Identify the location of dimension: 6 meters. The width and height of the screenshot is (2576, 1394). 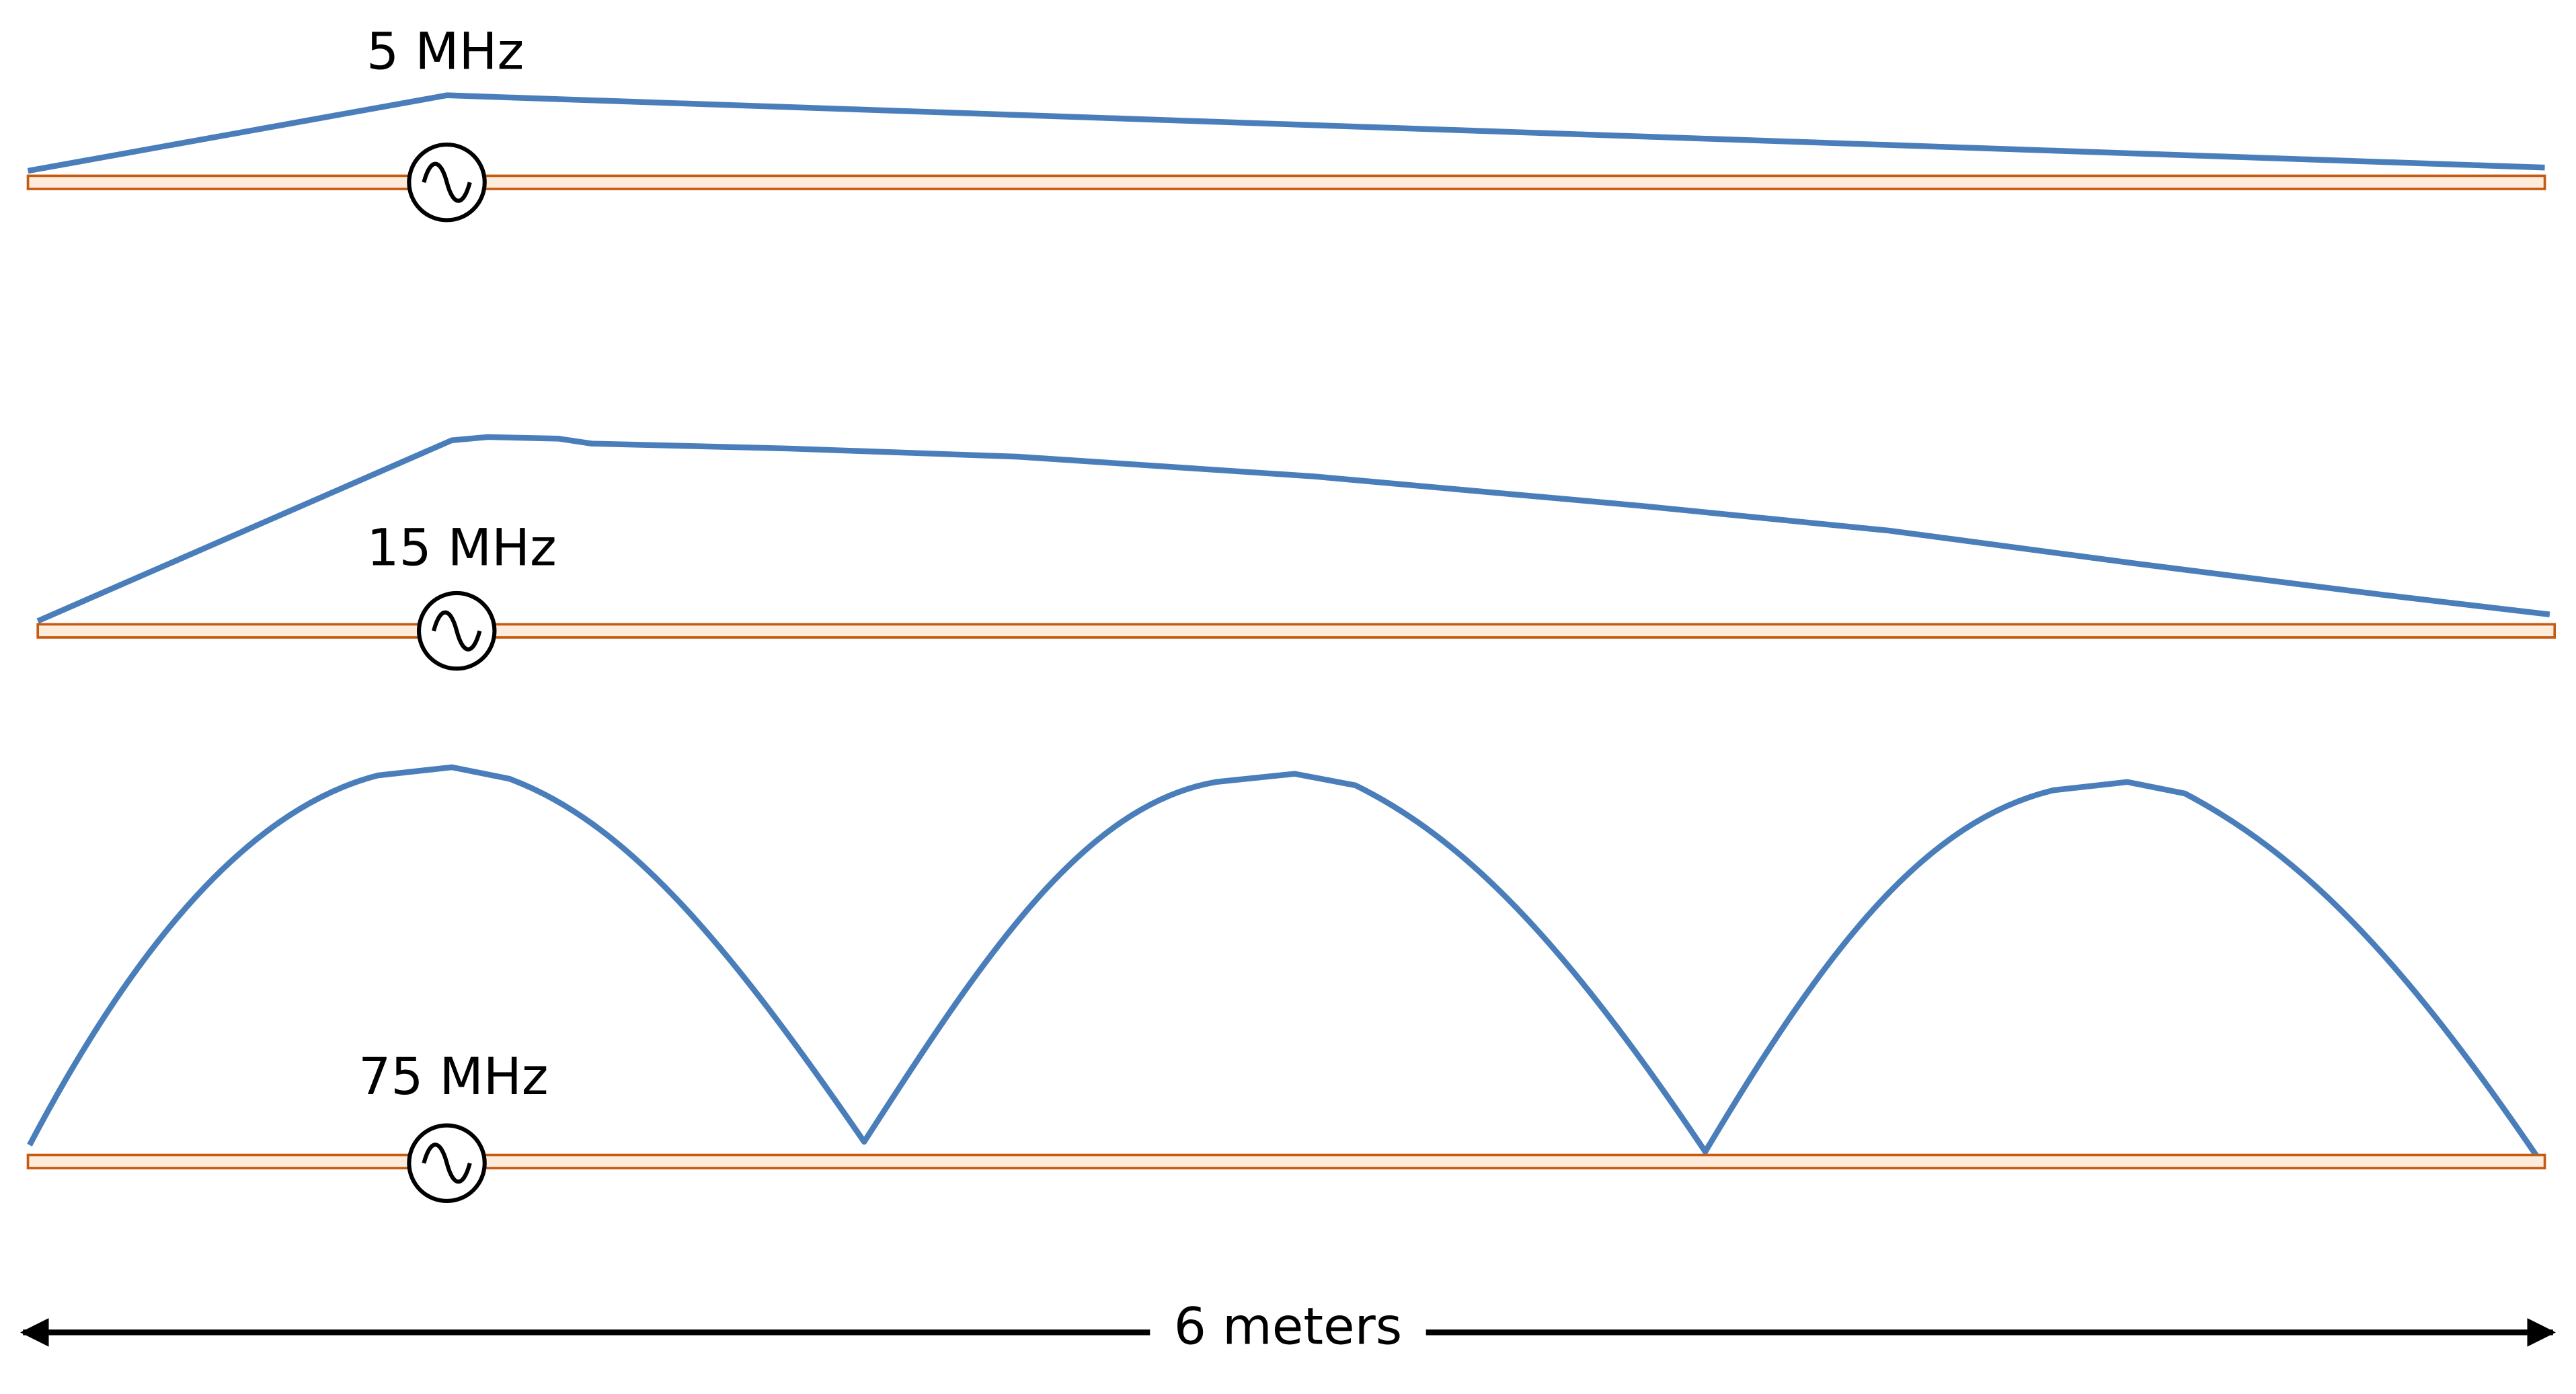
(1288, 1326).